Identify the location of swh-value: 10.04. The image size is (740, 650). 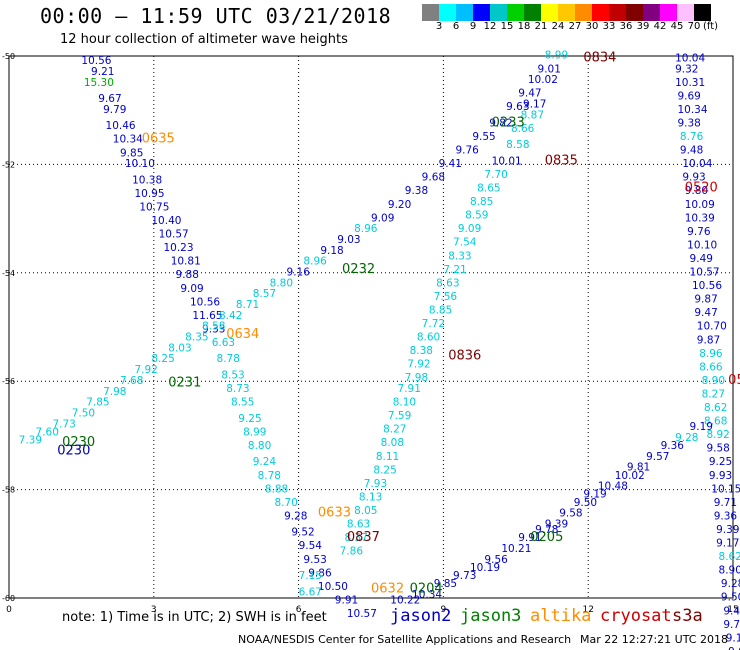
(697, 164).